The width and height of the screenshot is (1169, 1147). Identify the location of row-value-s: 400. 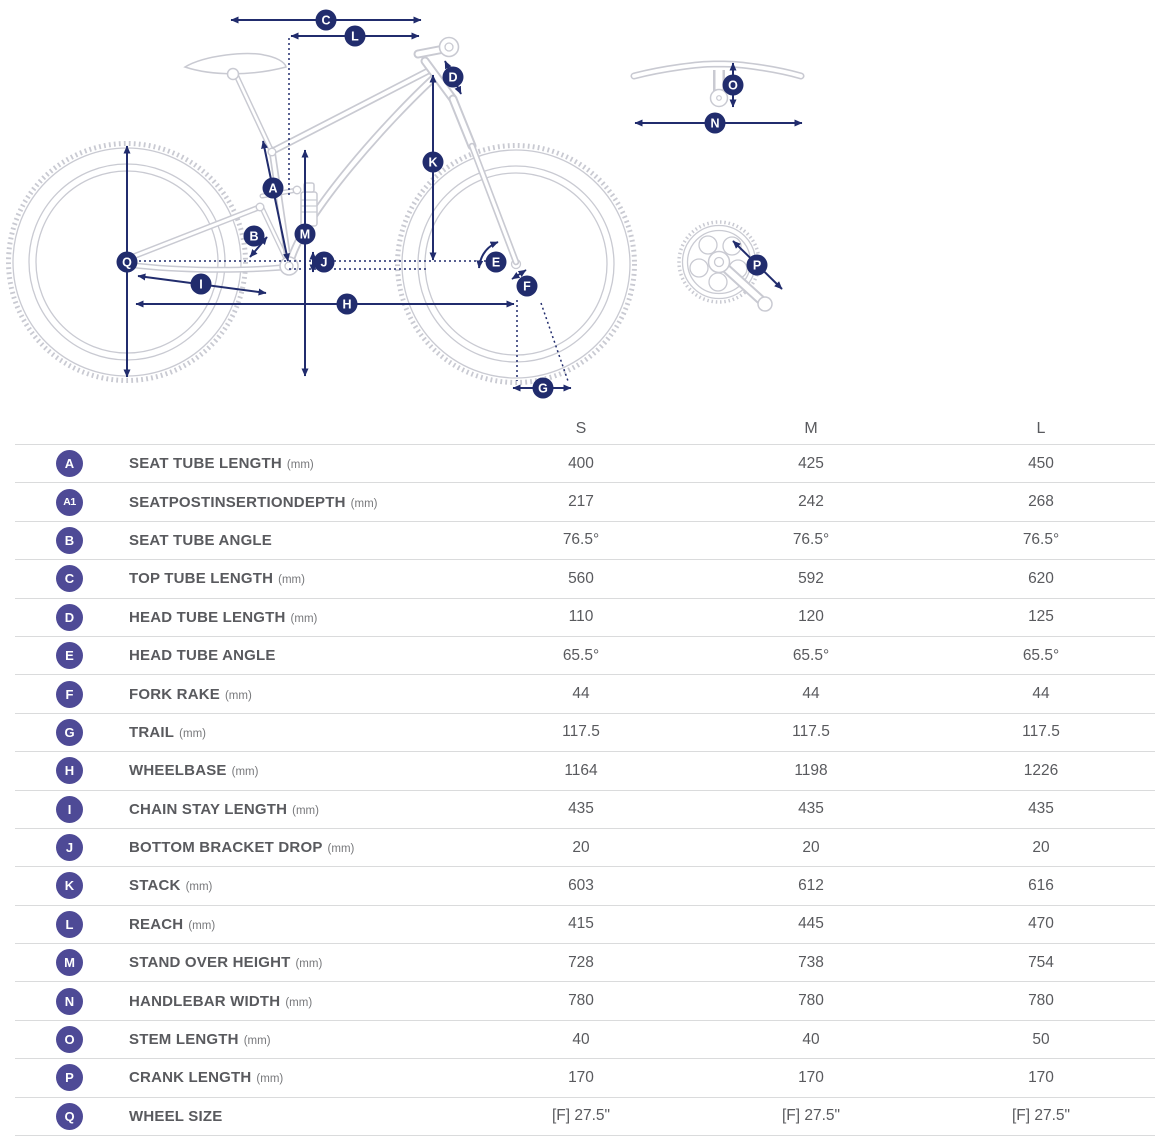
(581, 463).